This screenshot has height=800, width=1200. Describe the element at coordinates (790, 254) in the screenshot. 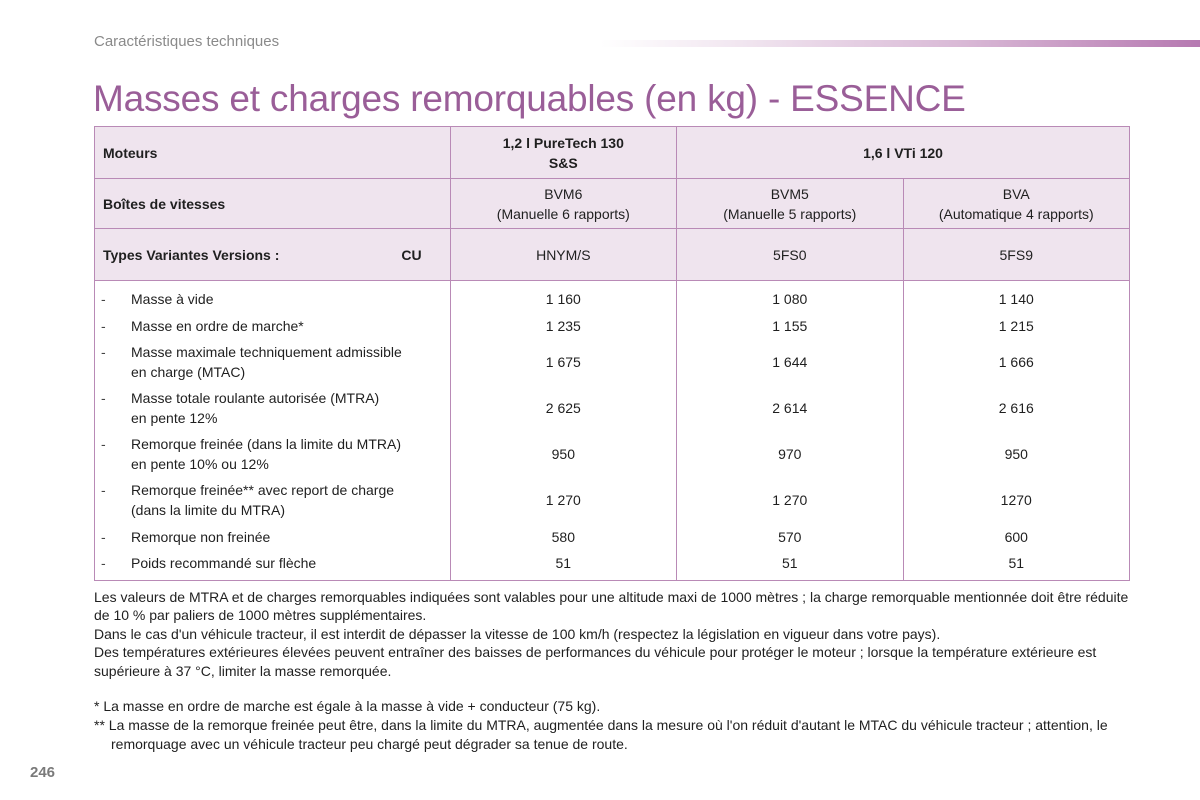

I see `type-code: 5FS0` at that location.